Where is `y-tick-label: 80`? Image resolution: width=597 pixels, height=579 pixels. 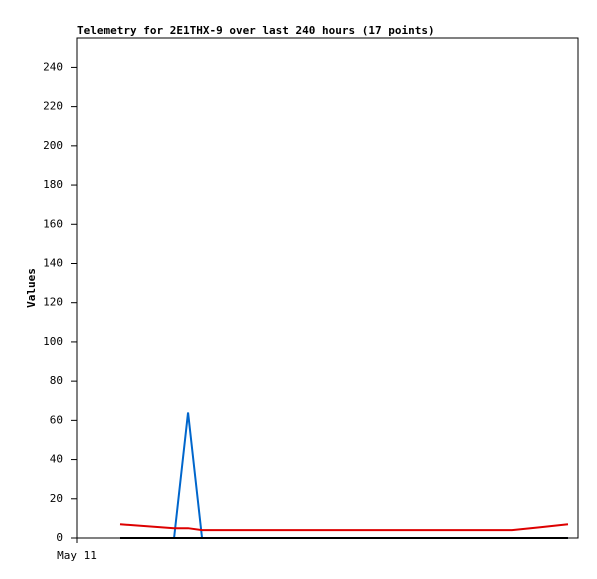 y-tick-label: 80 is located at coordinates (56, 380).